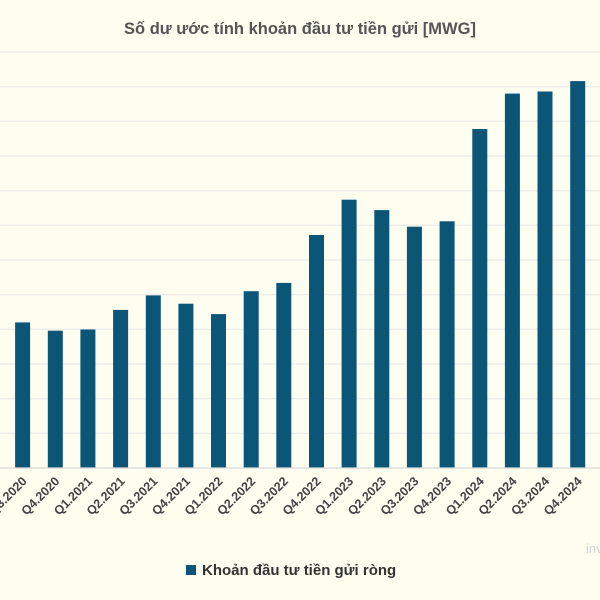 The width and height of the screenshot is (600, 600). I want to click on bar-q4-2021, so click(186, 385).